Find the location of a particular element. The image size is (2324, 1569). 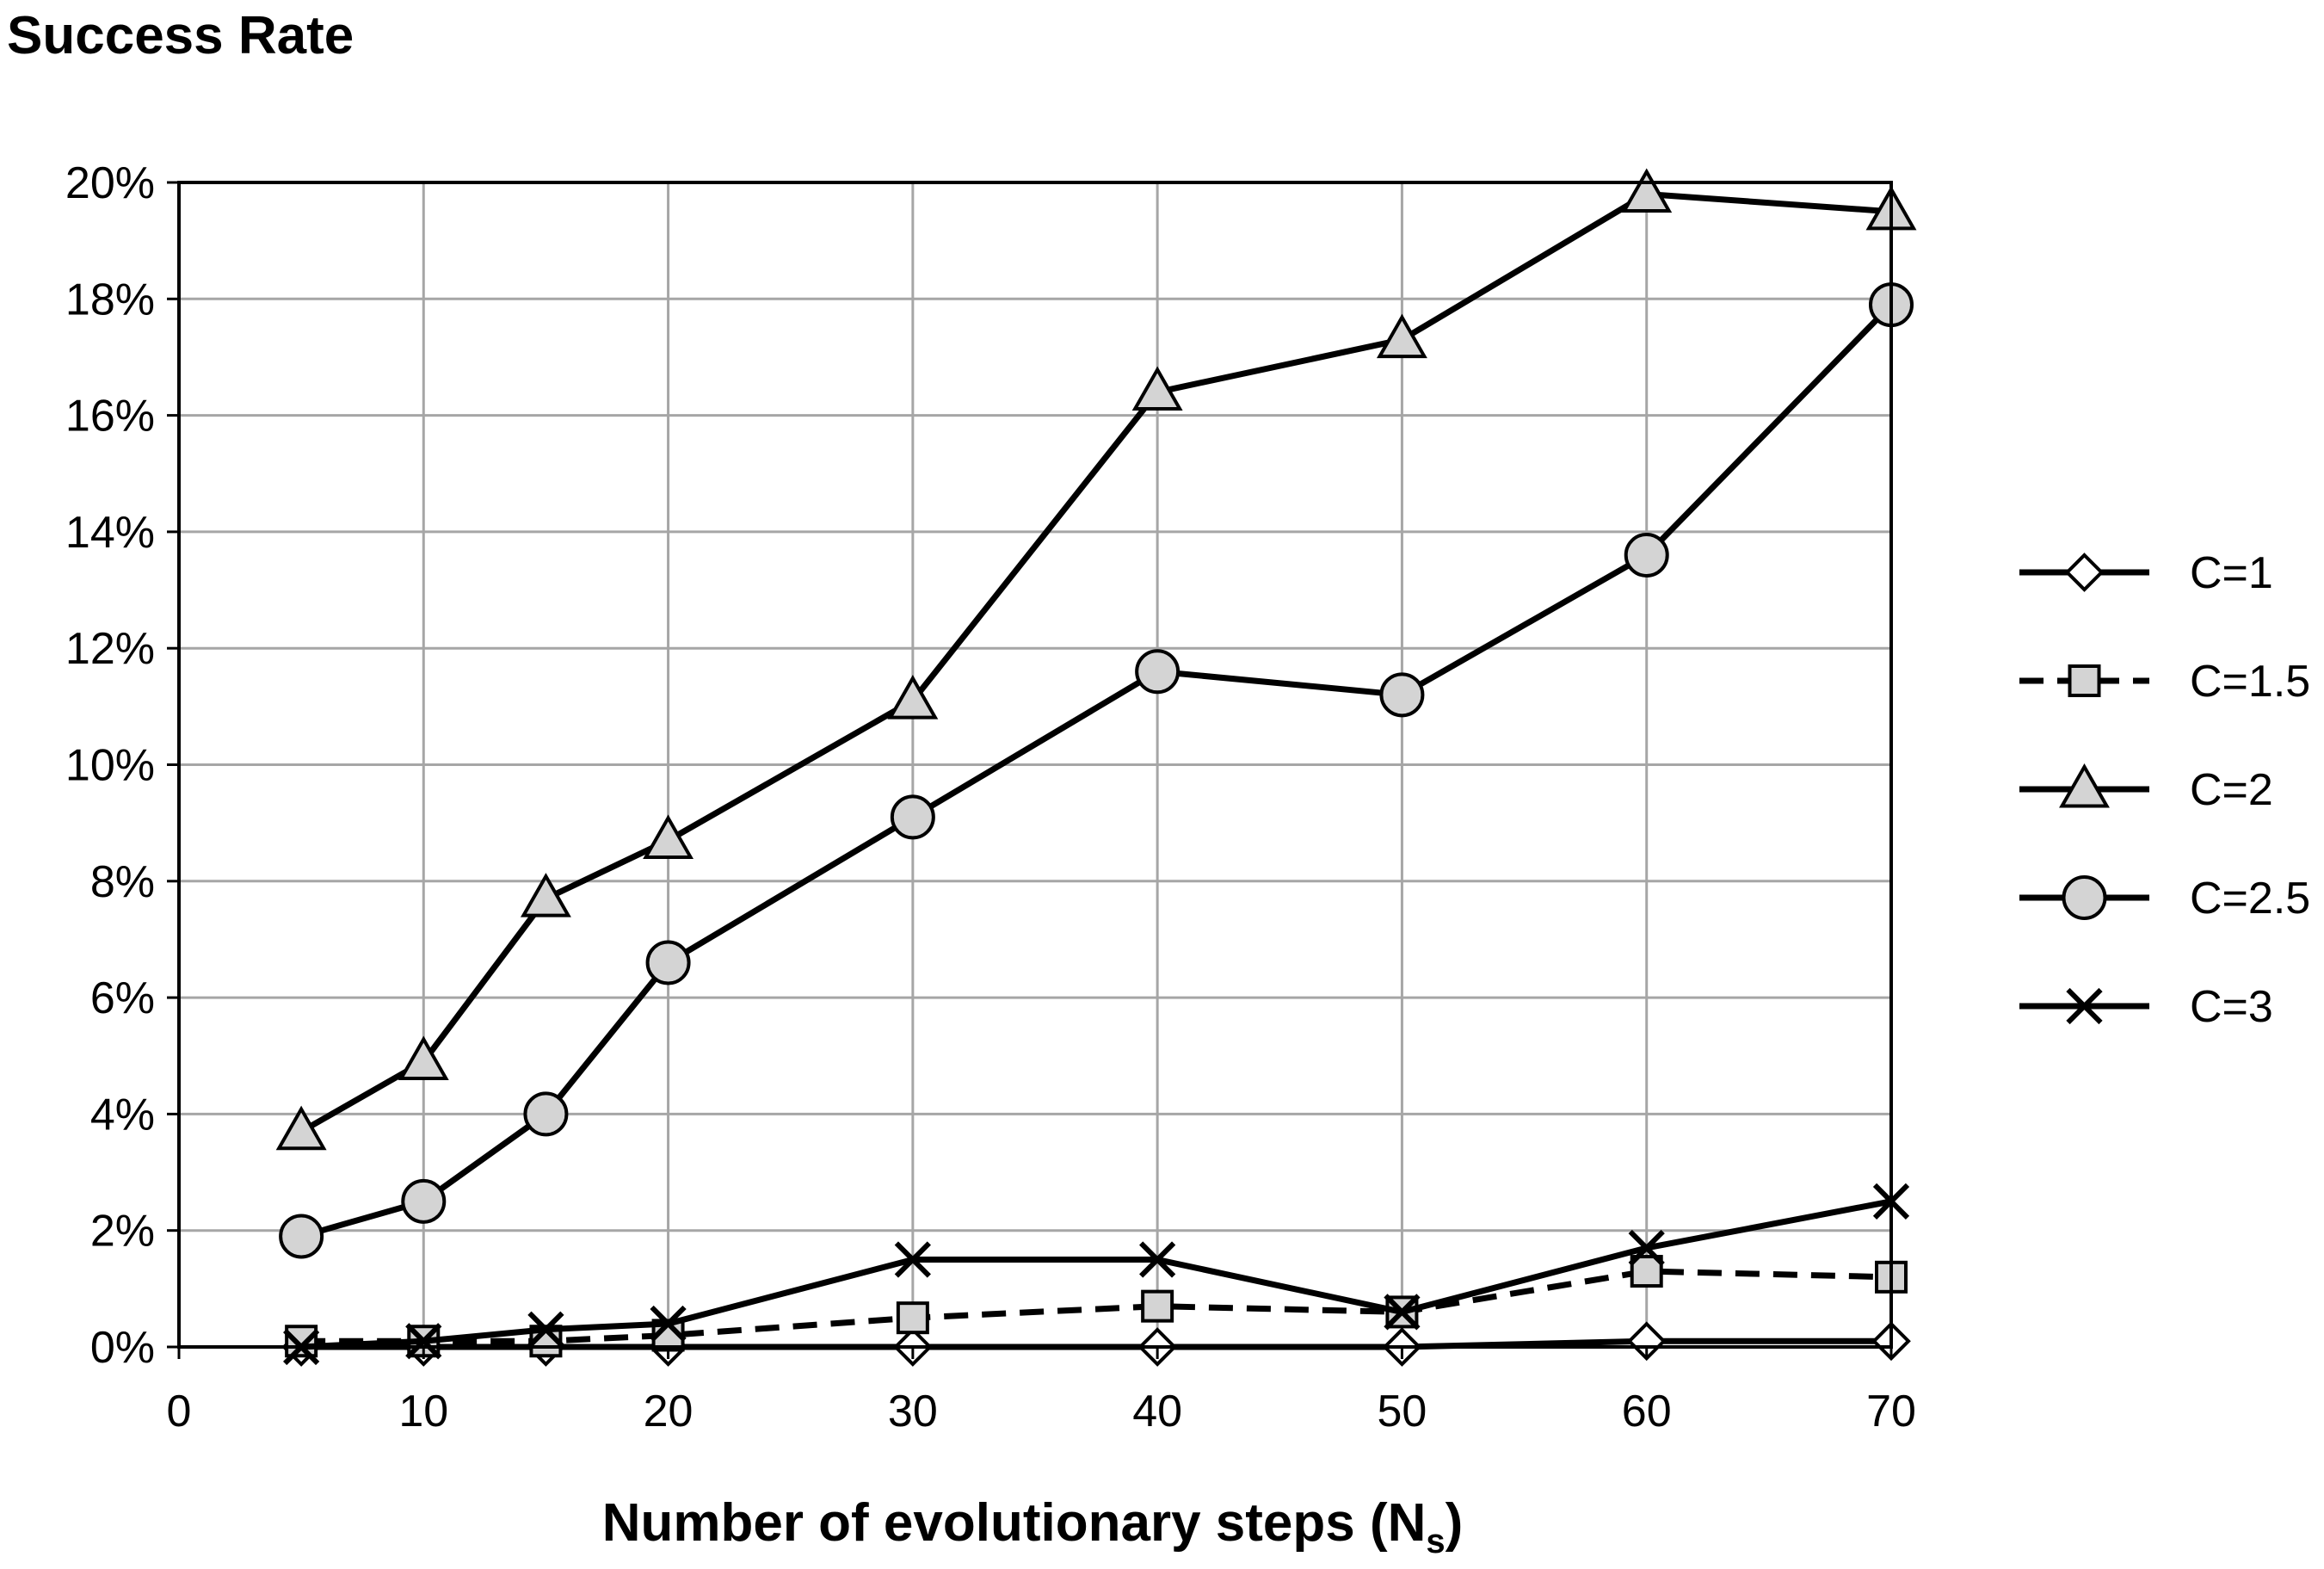

y-tick-label: 10% is located at coordinates (110, 766).